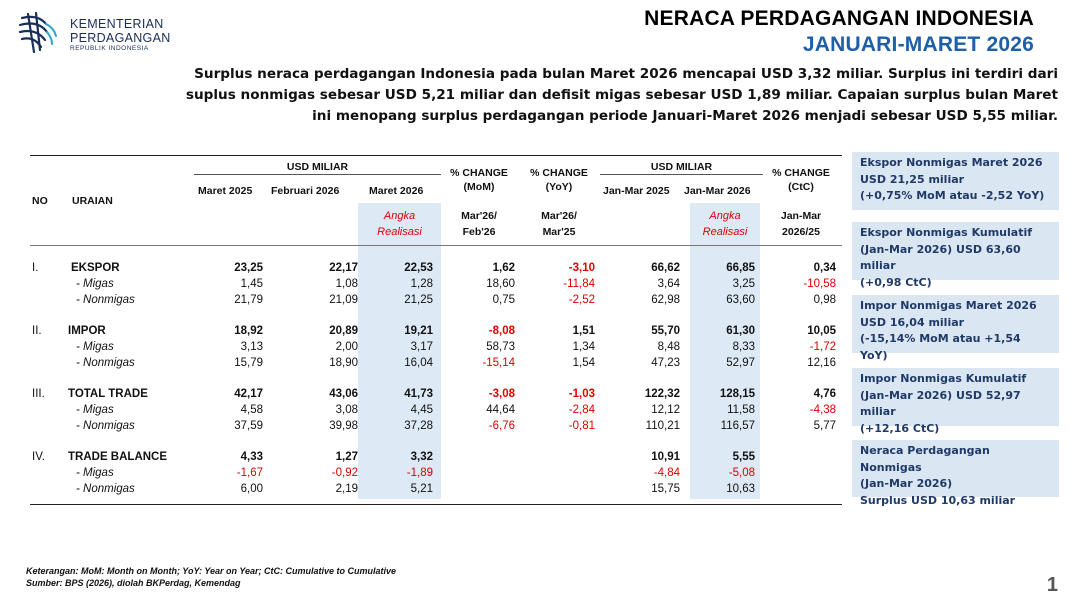  Describe the element at coordinates (665, 457) in the screenshot. I see `table-cell: 10,91` at that location.